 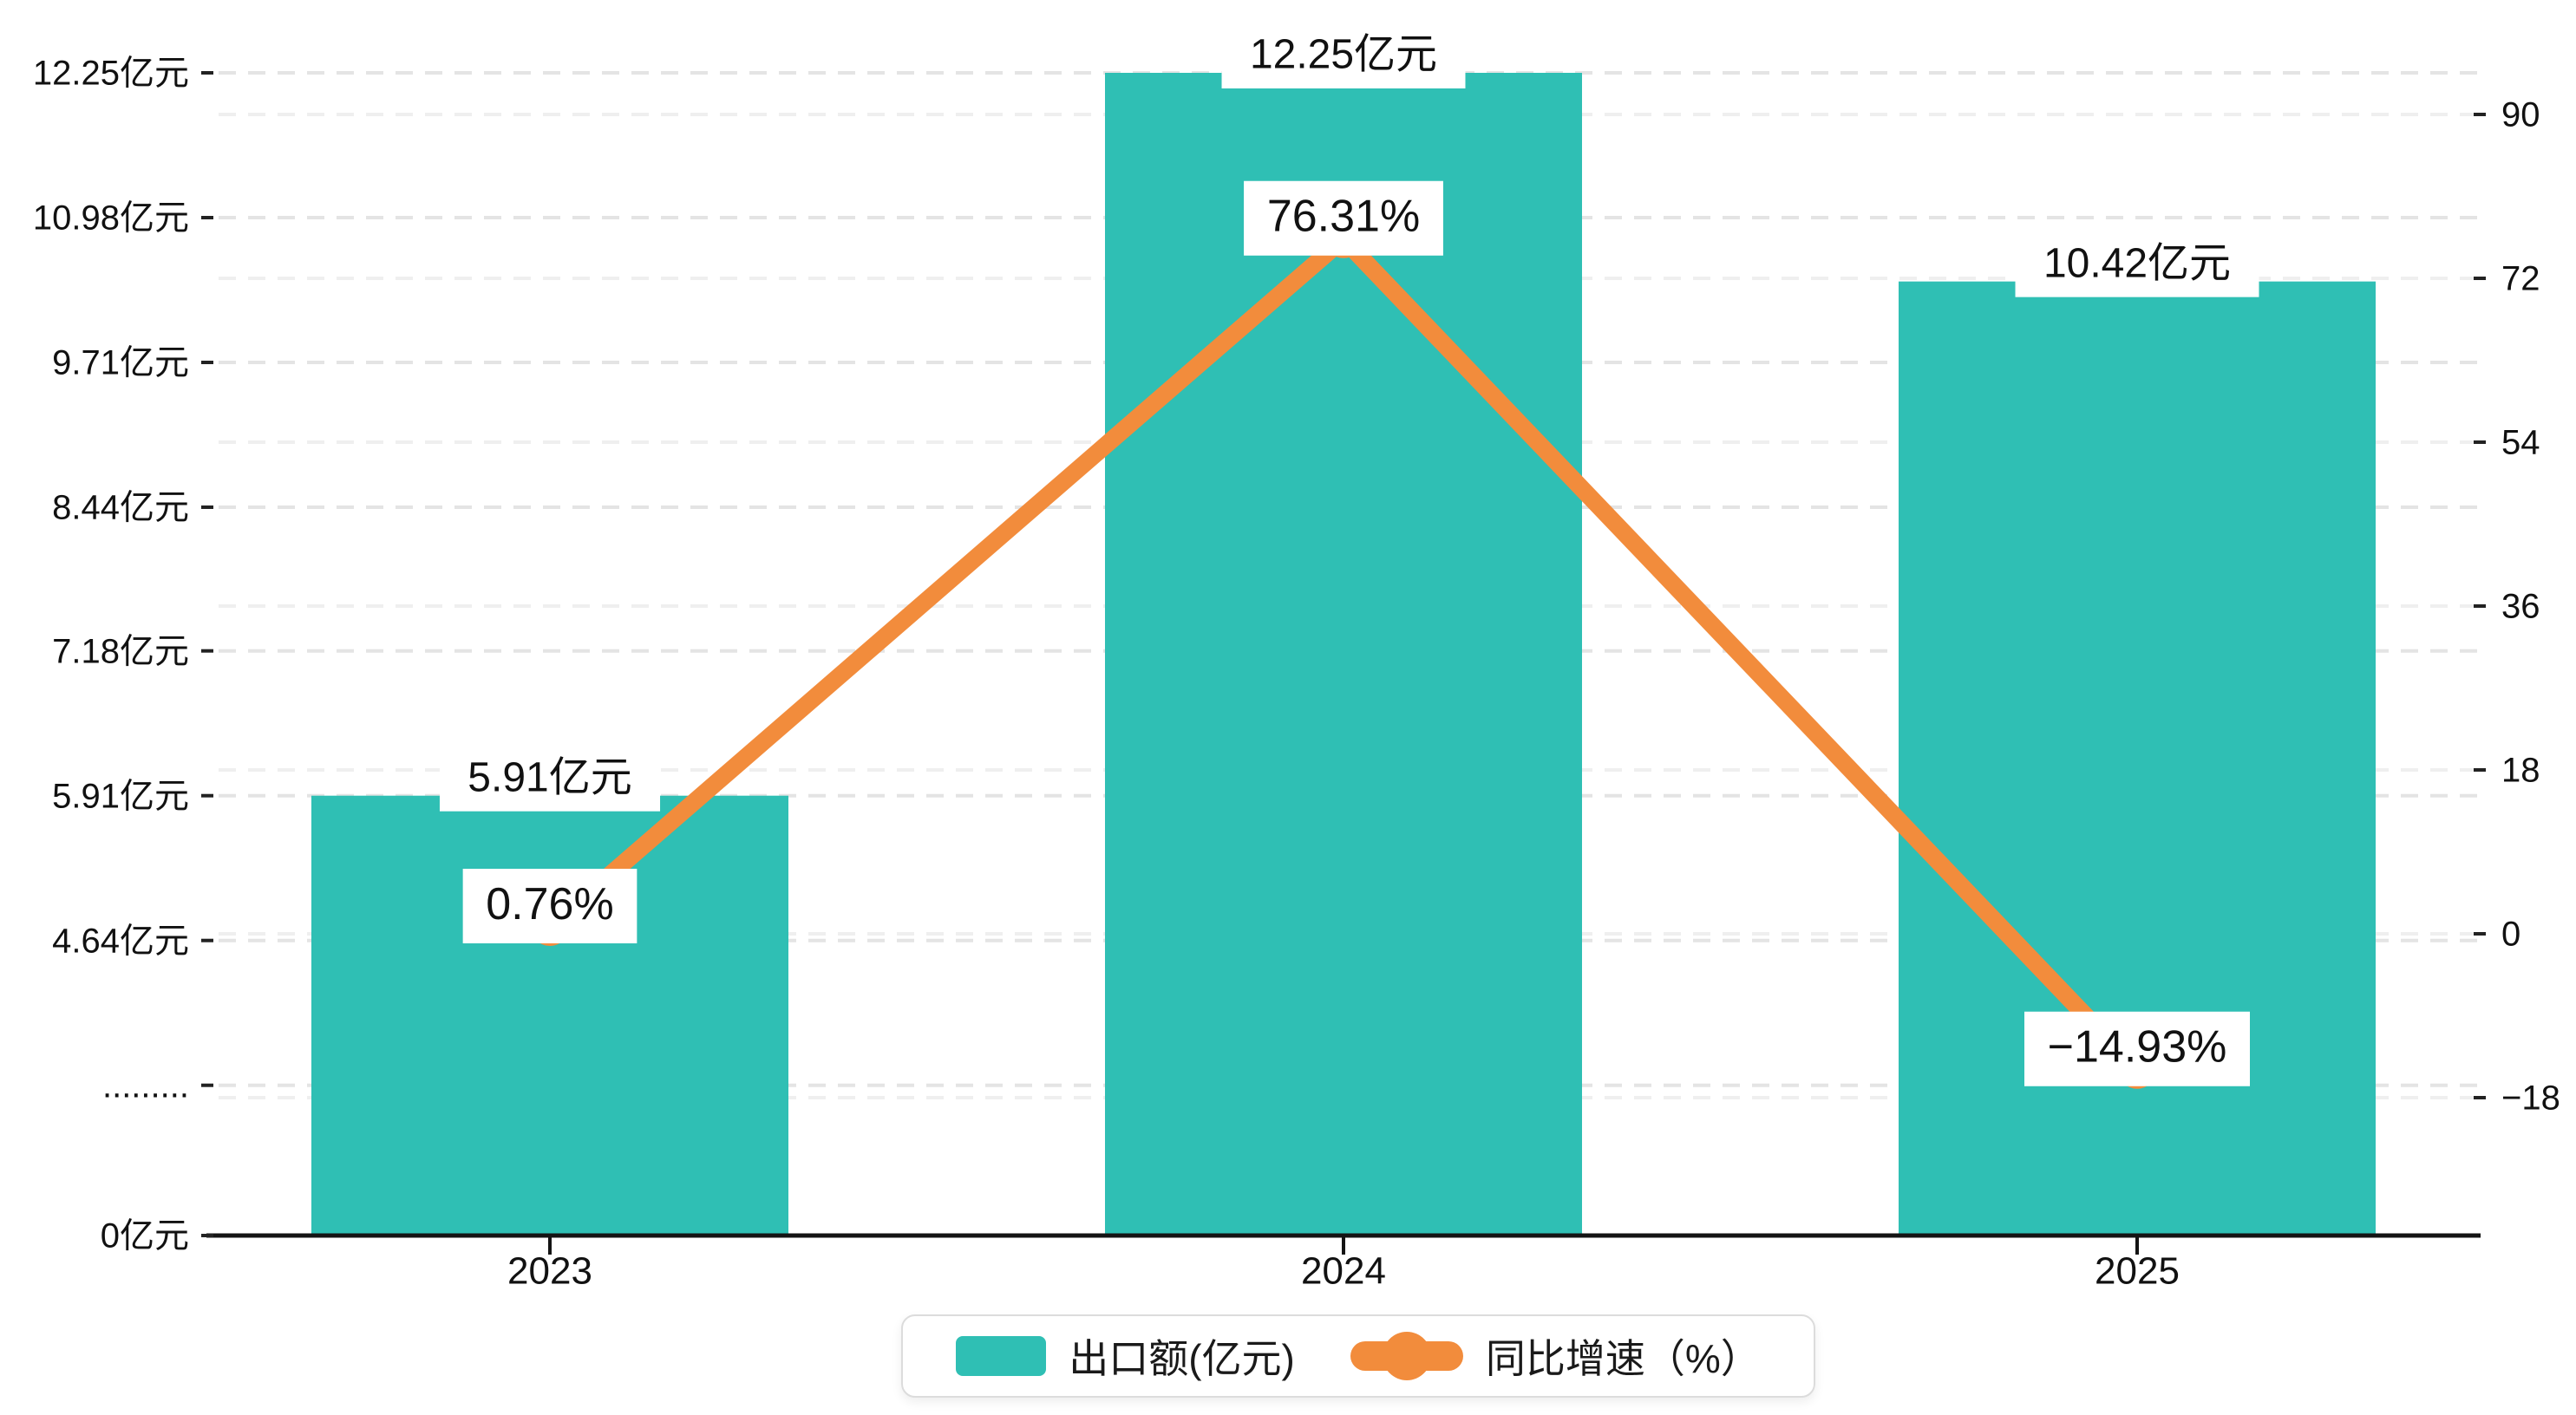 I want to click on right-axis-tick-label: 0, so click(x=2510, y=935).